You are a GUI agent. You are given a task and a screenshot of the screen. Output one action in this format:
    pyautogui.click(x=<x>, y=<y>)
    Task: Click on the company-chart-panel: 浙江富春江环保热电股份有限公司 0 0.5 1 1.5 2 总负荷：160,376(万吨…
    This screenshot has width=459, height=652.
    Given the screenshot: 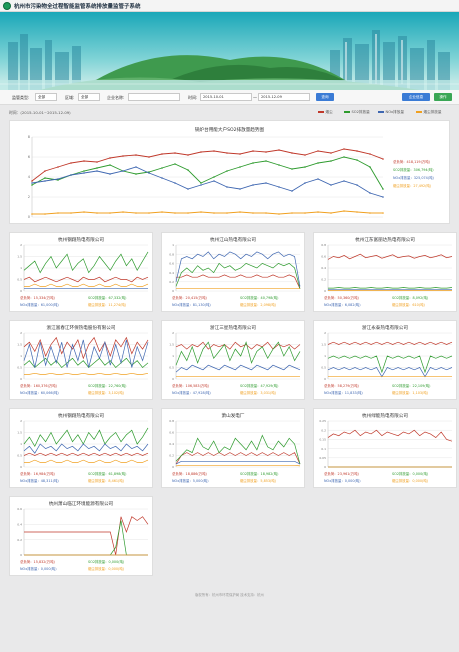 What is the action you would take?
    pyautogui.click(x=81, y=360)
    